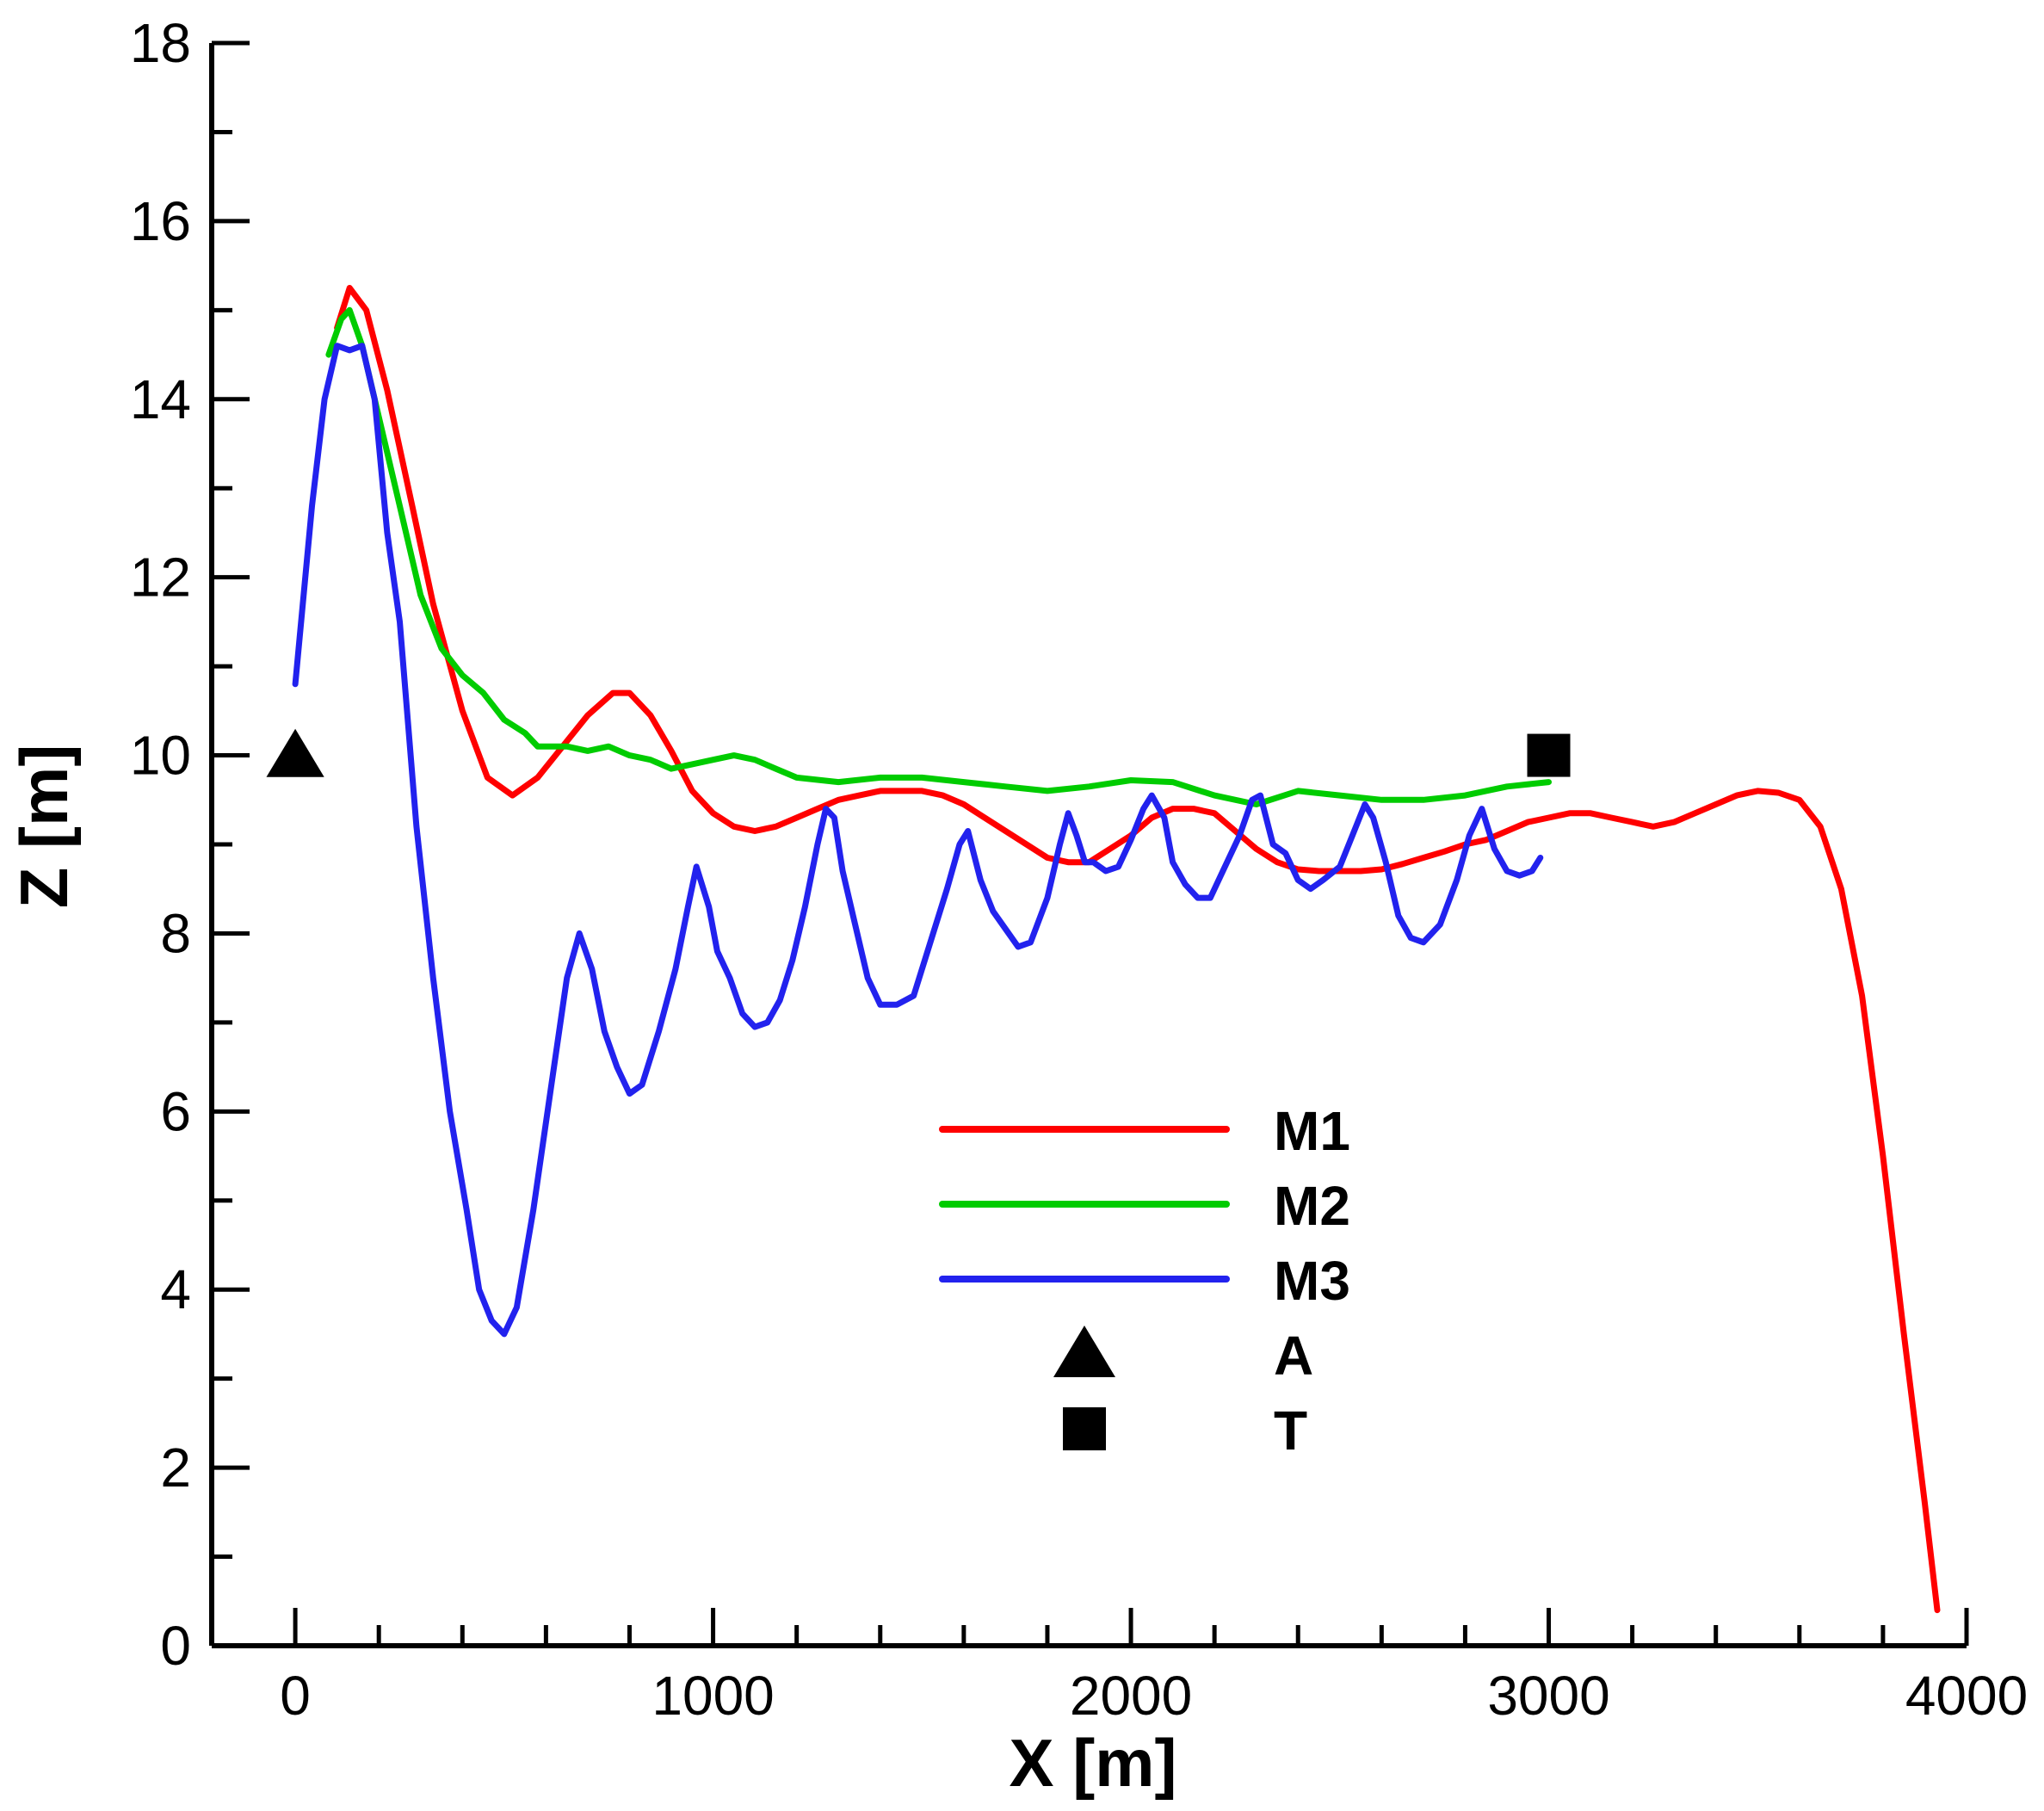  Describe the element at coordinates (1293, 1356) in the screenshot. I see `legend-label-a: A` at that location.